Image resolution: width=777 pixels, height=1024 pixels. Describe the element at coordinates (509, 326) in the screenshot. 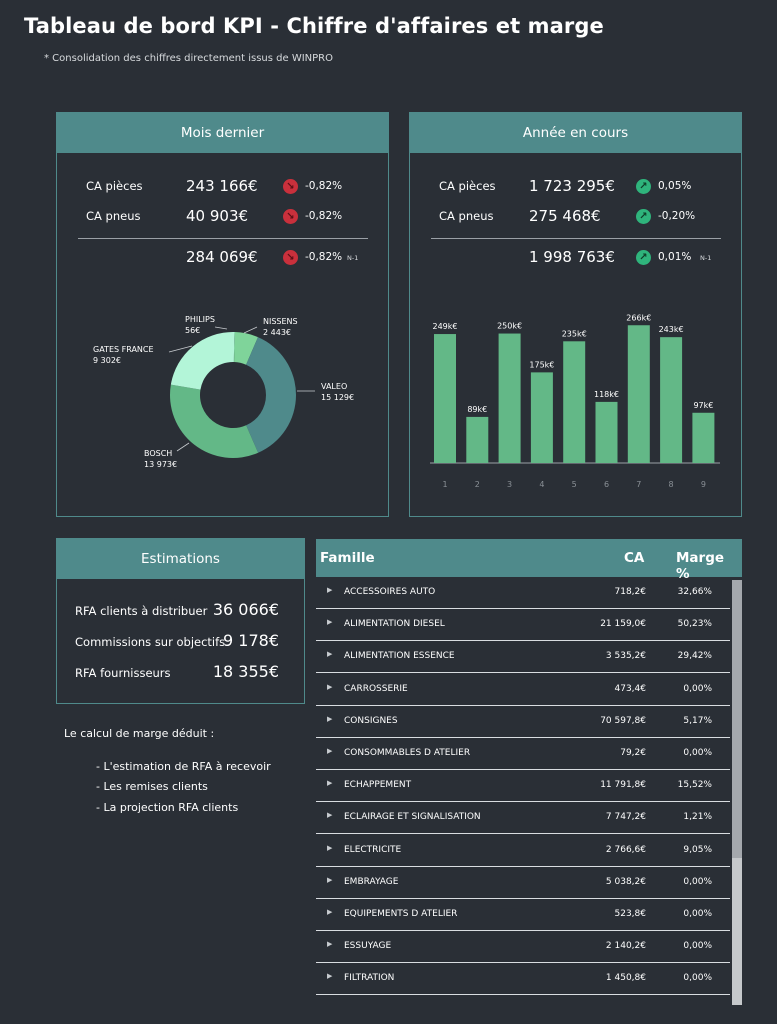

I see `bar-data-label: 250k€` at that location.